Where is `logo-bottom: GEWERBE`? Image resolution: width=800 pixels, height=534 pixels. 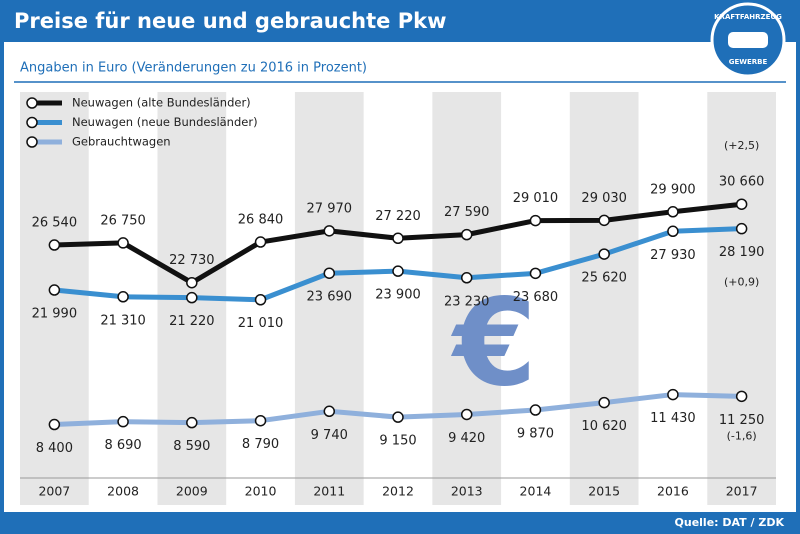 logo-bottom: GEWERBE is located at coordinates (748, 62).